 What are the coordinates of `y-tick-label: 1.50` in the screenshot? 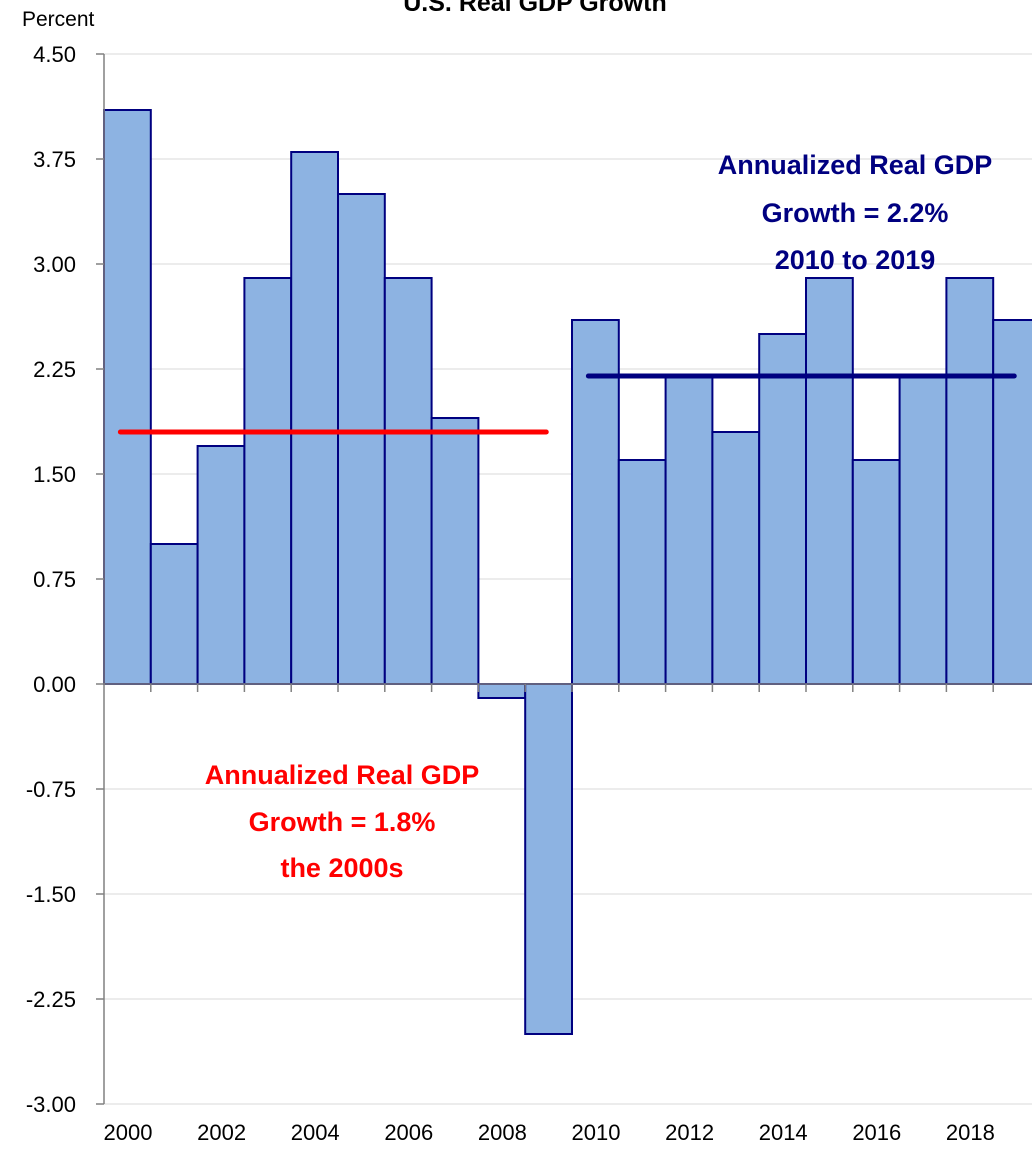 It's located at (54, 474).